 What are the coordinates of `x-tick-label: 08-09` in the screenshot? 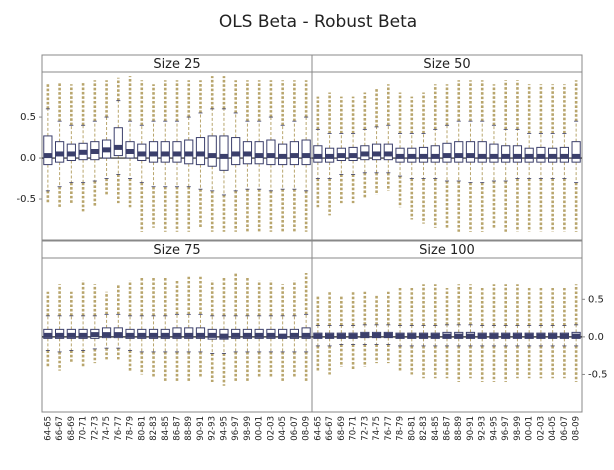 It's located at (577, 428).